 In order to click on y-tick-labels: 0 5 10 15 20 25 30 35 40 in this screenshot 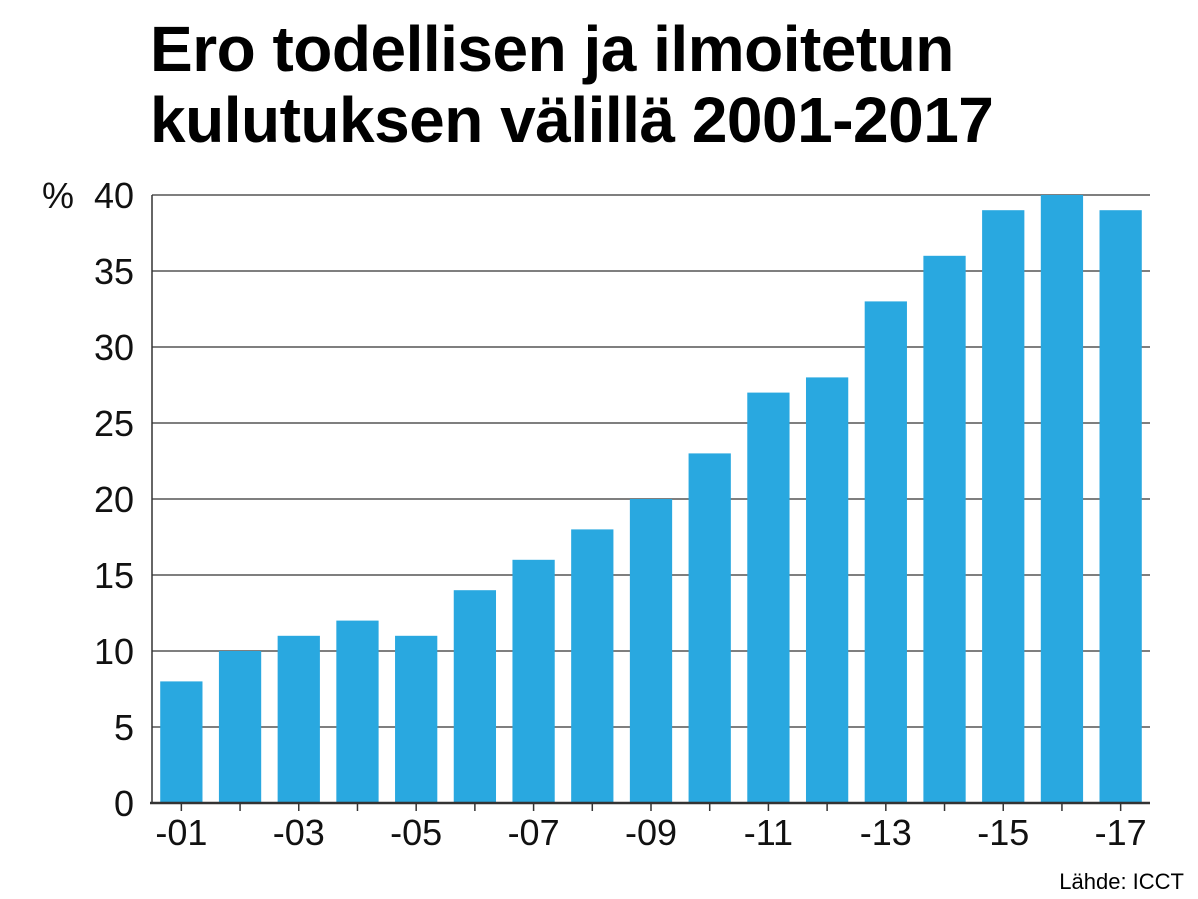, I will do `click(114, 499)`.